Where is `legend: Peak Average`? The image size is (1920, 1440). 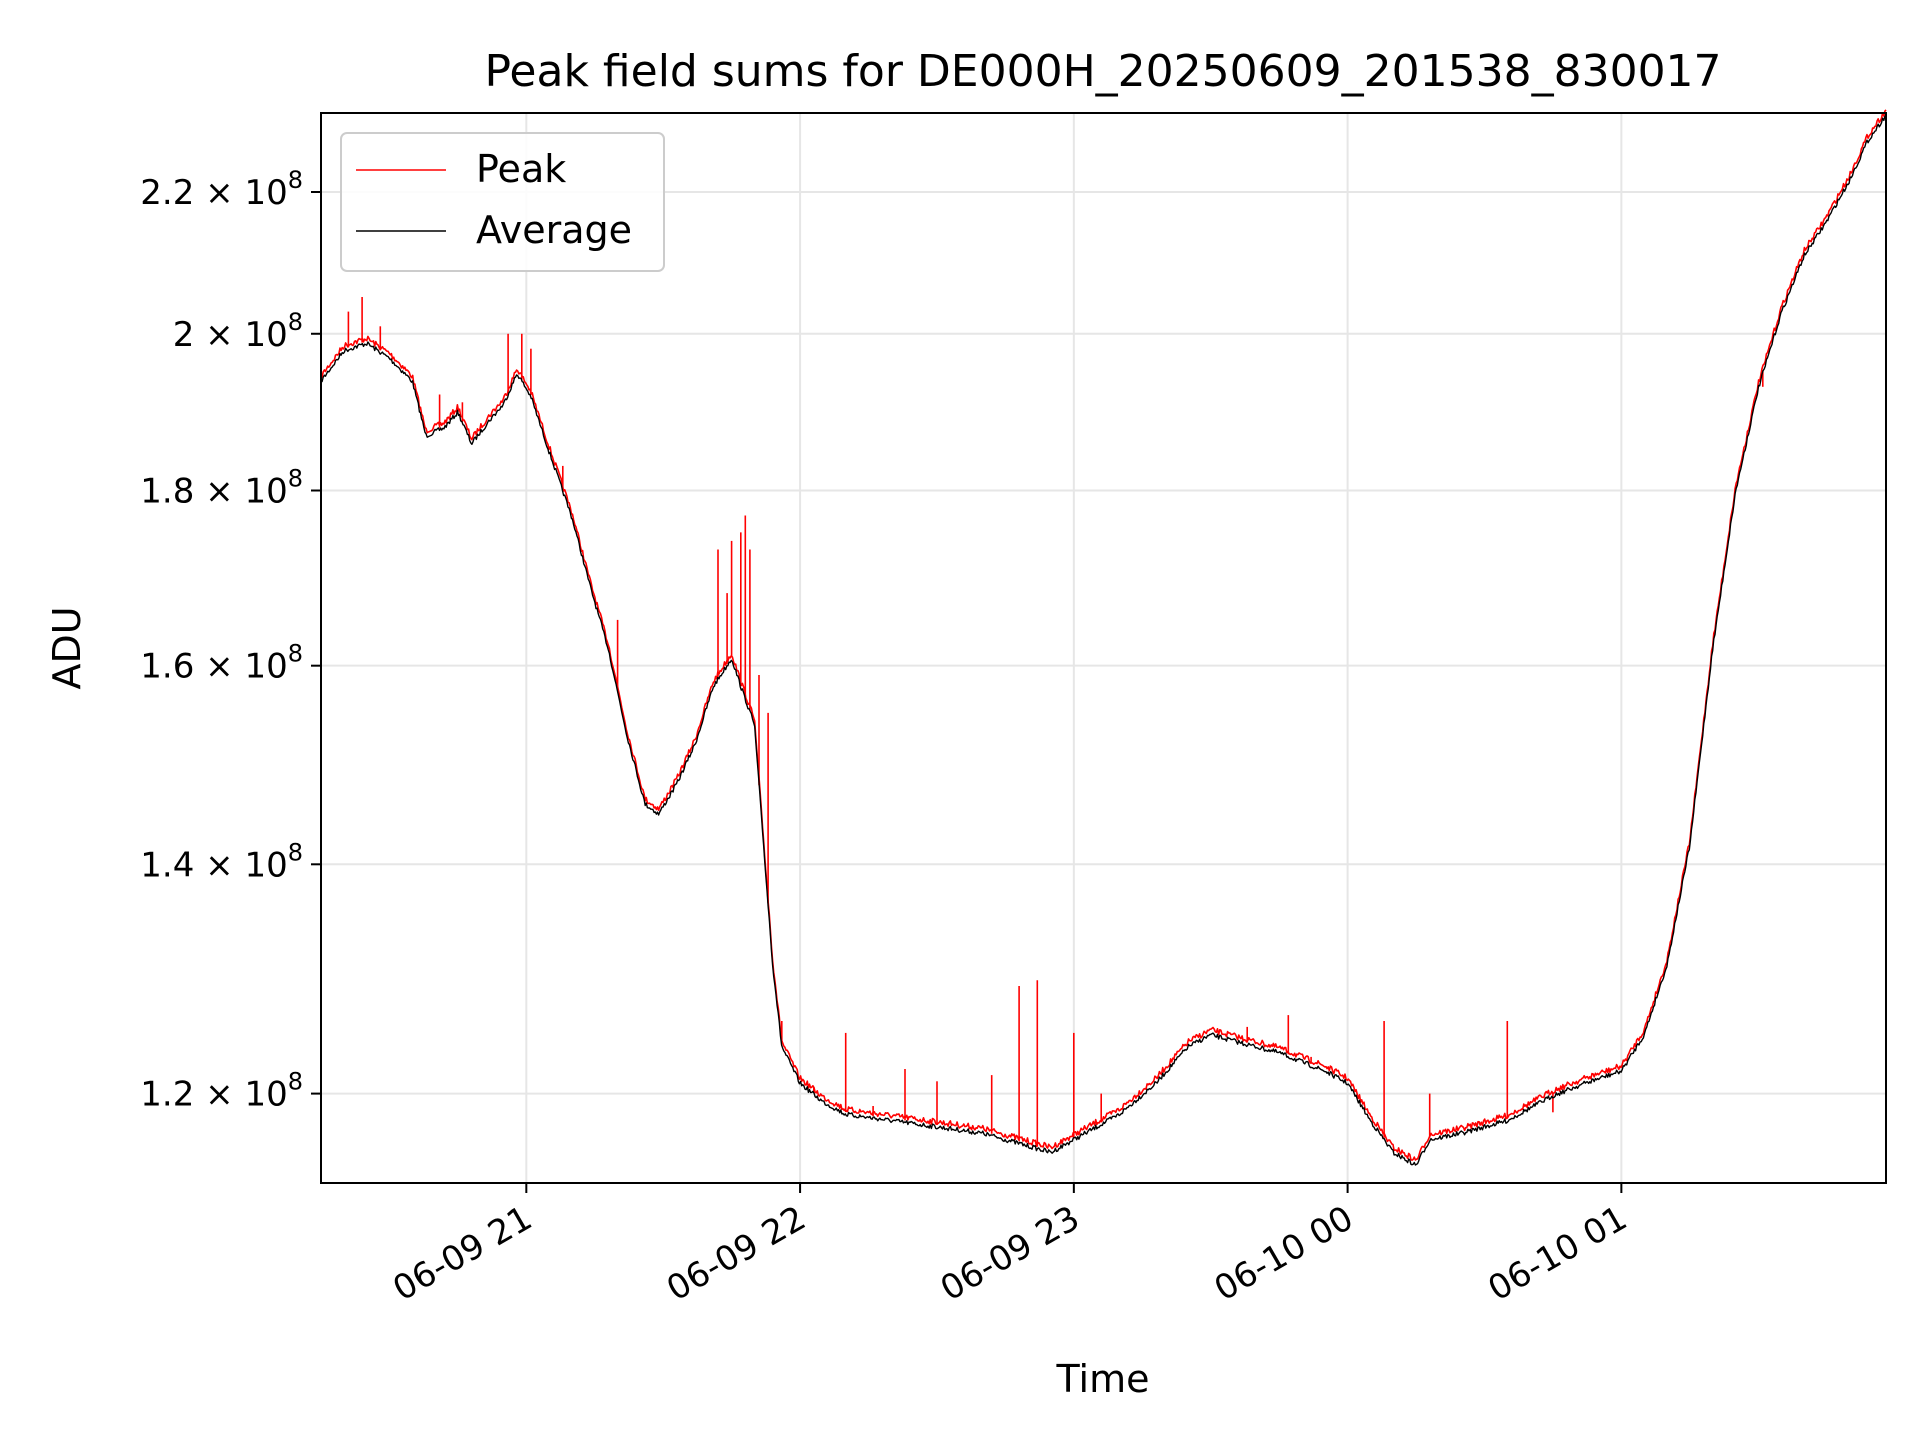
legend: Peak Average is located at coordinates (502, 202).